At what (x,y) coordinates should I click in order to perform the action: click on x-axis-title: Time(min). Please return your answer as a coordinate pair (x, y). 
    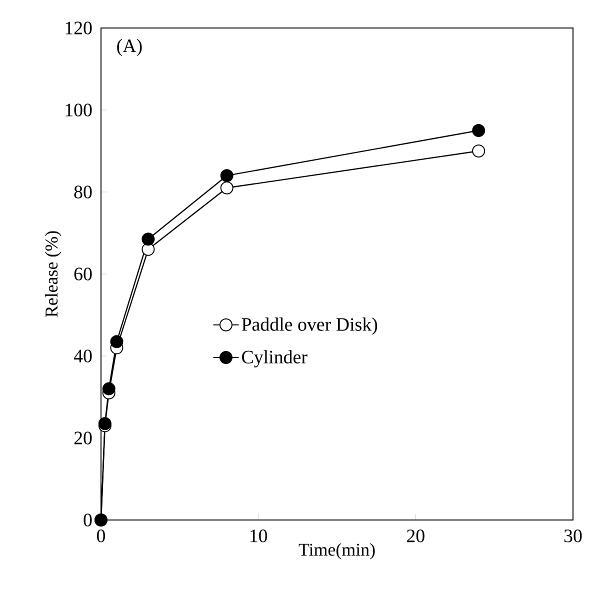
    Looking at the image, I should click on (336, 551).